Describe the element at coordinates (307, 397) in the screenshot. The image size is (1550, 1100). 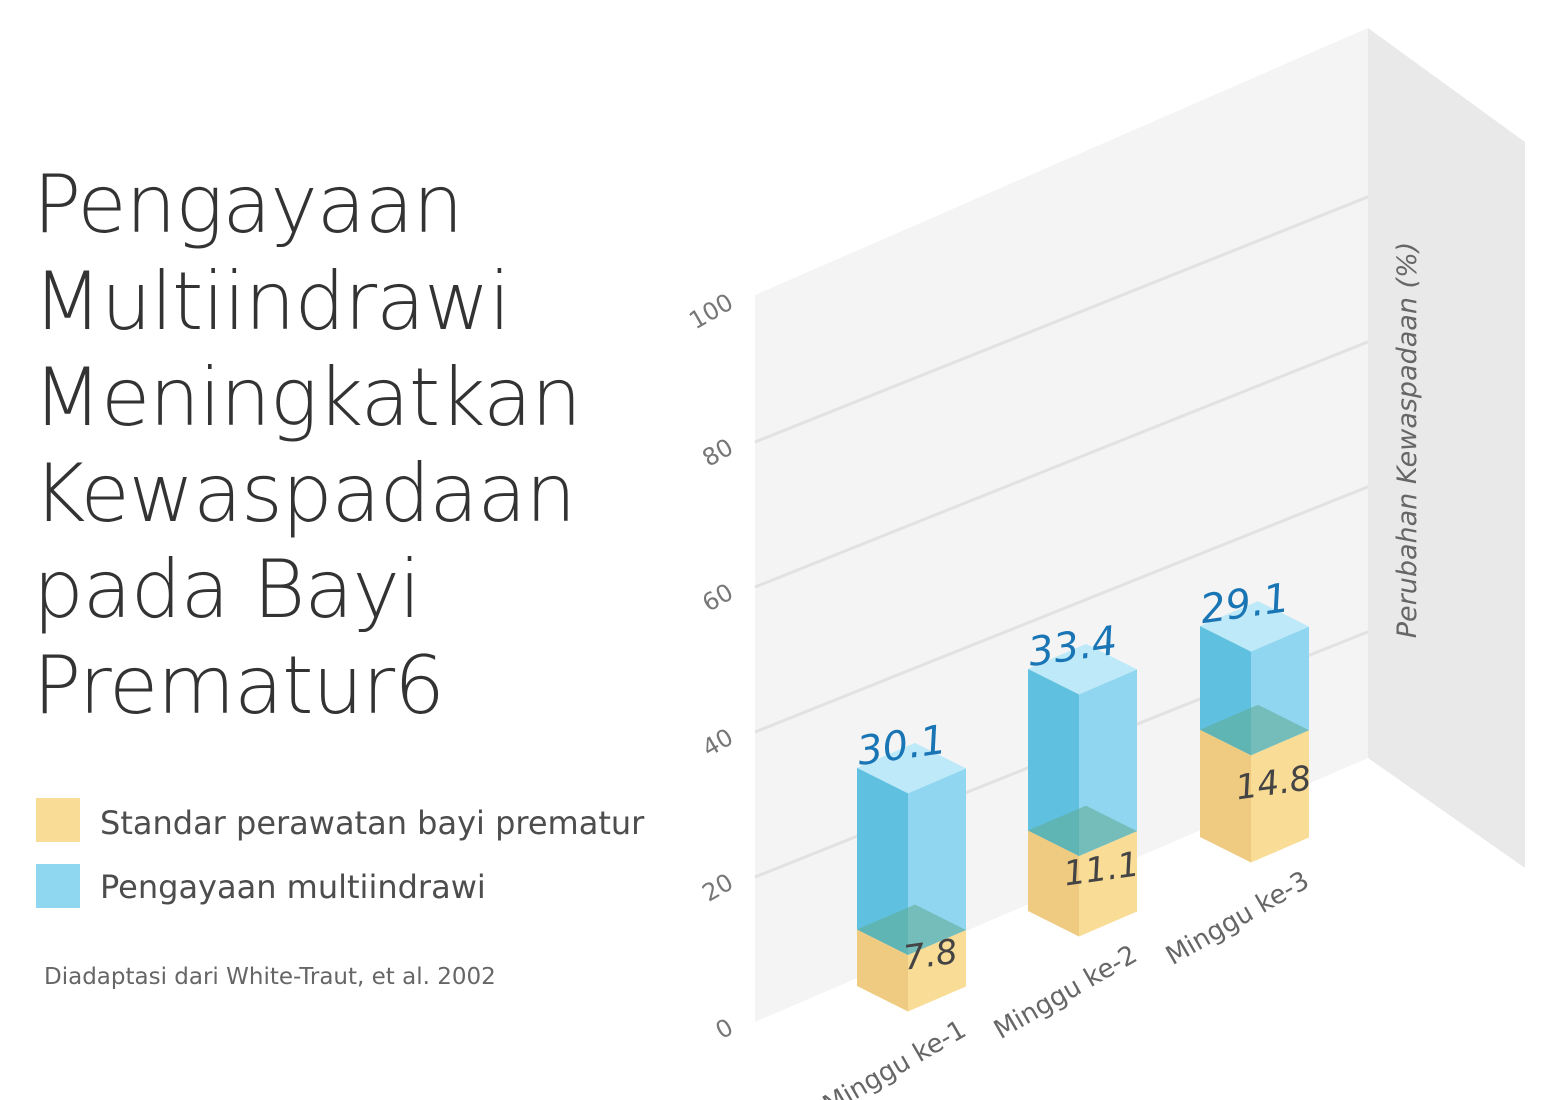
I see `title-line: Meningkatkan` at that location.